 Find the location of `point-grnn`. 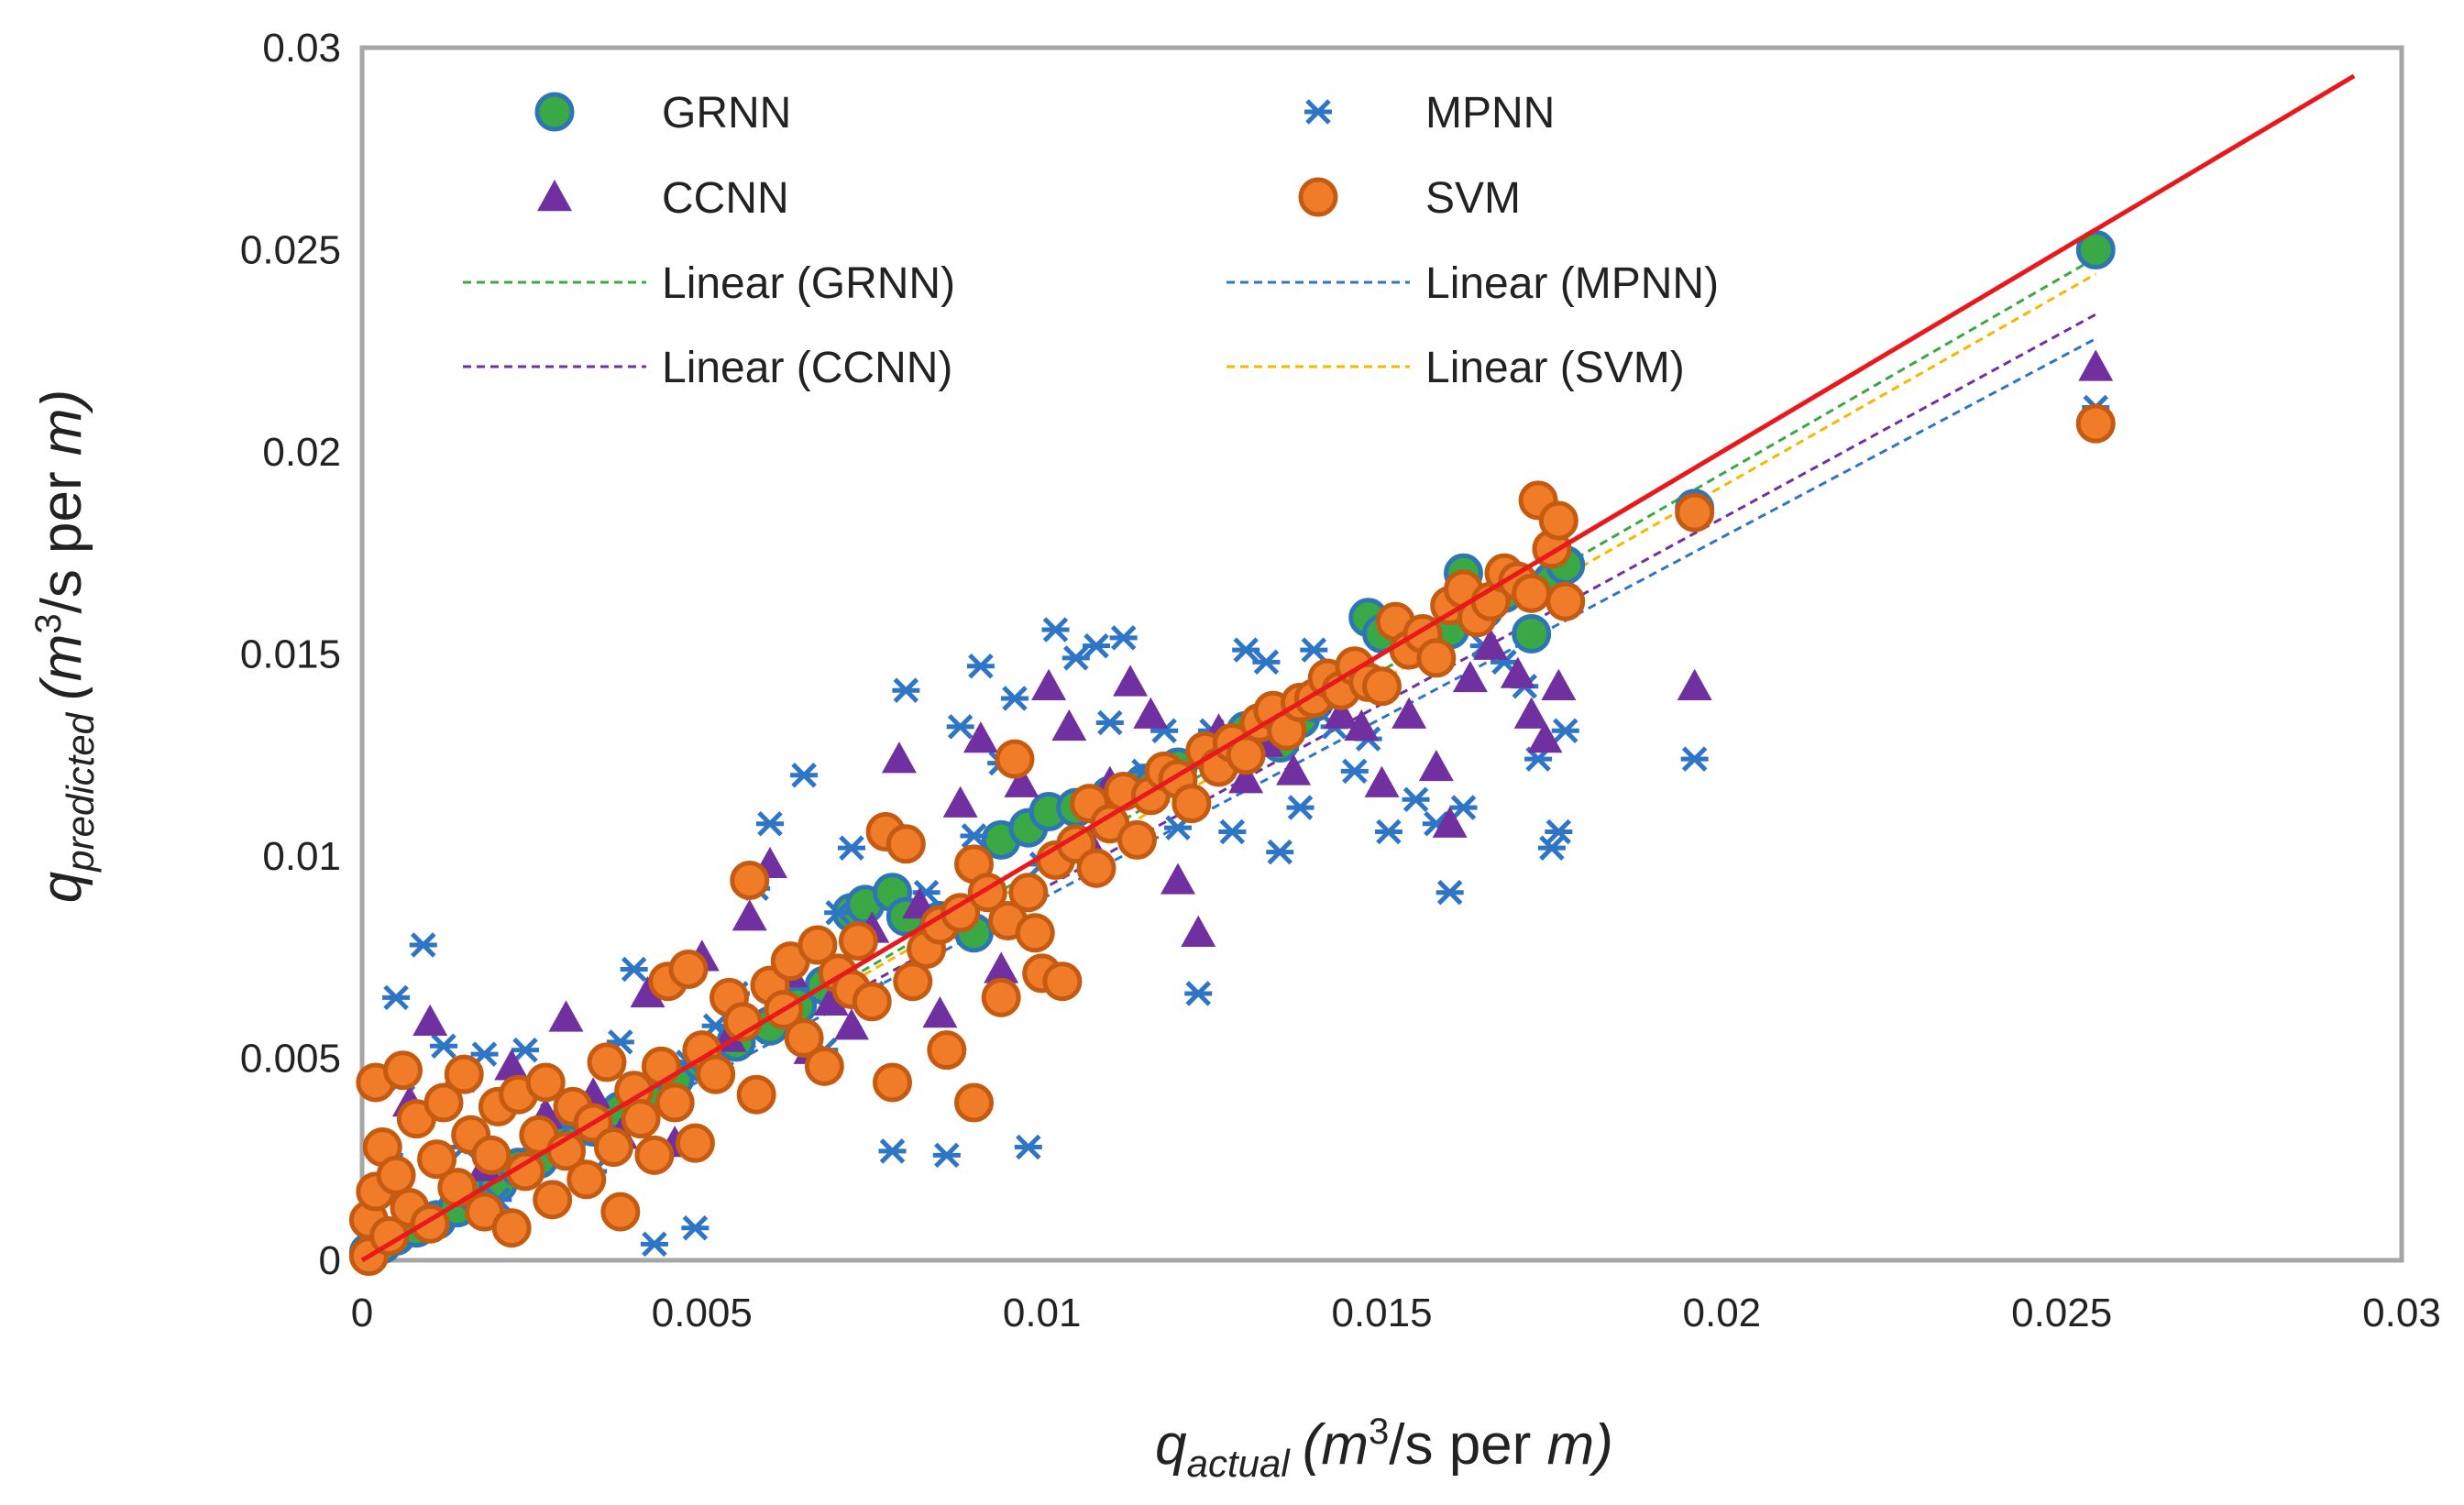

point-grnn is located at coordinates (2095, 249).